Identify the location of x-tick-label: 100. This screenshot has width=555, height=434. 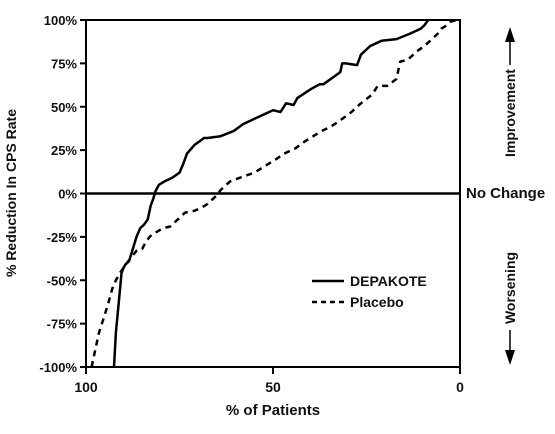
(86, 387).